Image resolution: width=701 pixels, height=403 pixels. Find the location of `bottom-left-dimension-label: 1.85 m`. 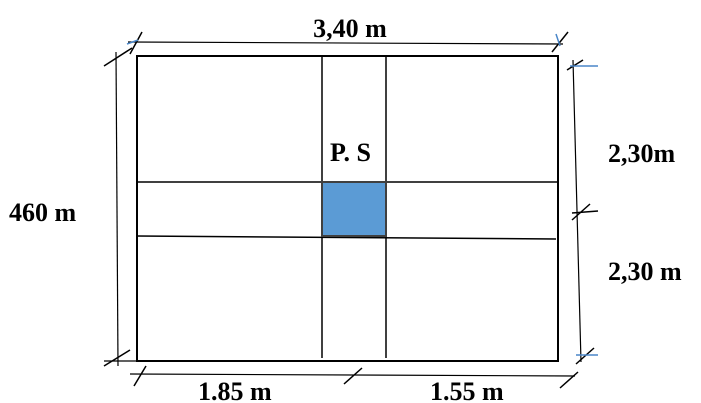

bottom-left-dimension-label: 1.85 m is located at coordinates (235, 390).